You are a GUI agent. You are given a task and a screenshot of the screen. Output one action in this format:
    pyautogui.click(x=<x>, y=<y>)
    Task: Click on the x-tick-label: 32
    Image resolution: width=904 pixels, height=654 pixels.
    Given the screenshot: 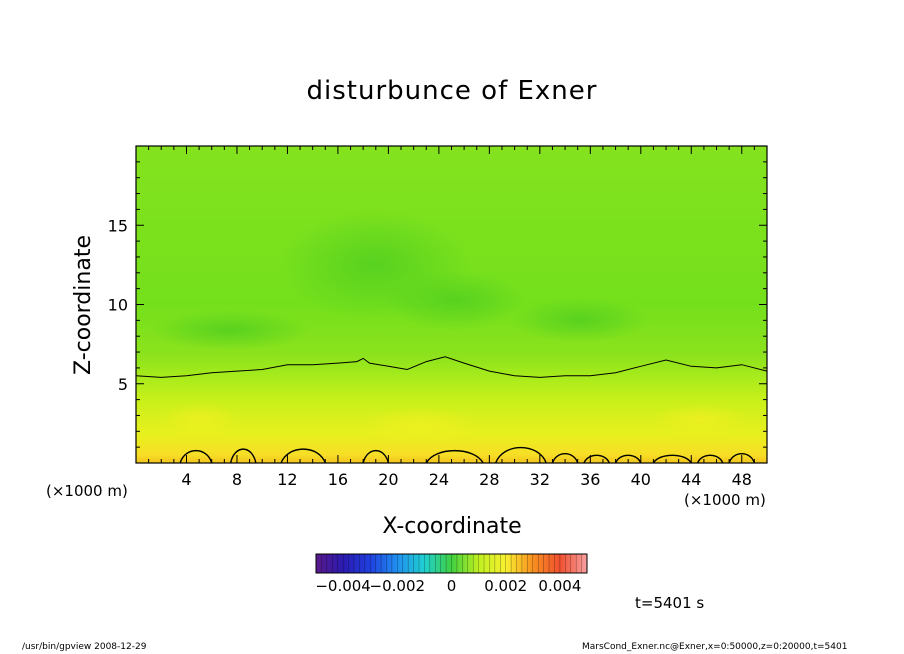 What is the action you would take?
    pyautogui.click(x=540, y=479)
    